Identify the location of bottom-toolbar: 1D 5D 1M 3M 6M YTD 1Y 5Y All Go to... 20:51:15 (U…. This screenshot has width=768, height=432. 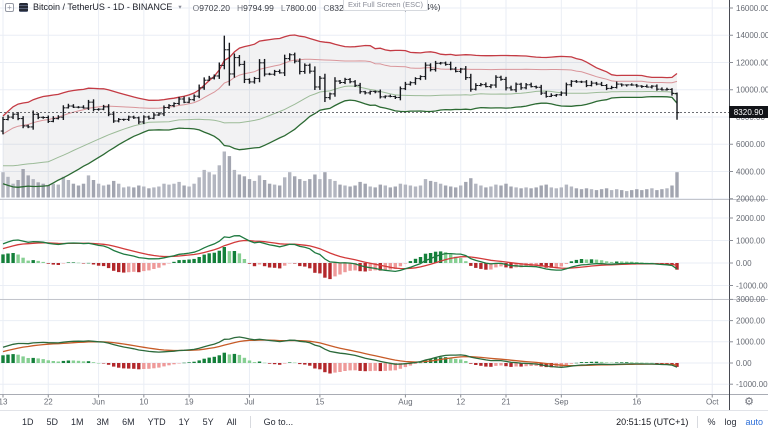
(384, 421).